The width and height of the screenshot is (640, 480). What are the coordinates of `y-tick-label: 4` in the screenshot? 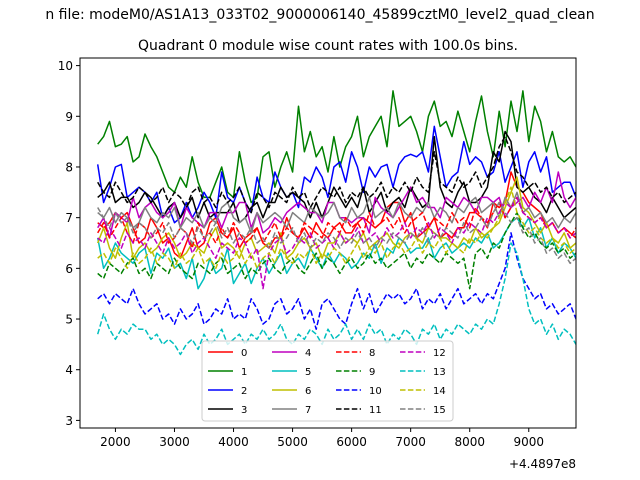 It's located at (69, 370).